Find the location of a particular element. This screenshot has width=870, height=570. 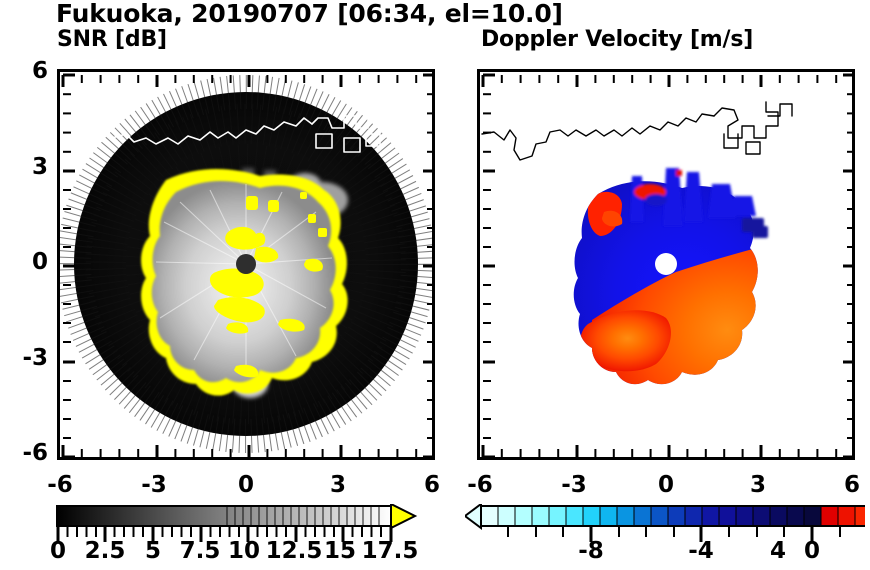

doppler-xtick-neg3: -3 is located at coordinates (574, 485).